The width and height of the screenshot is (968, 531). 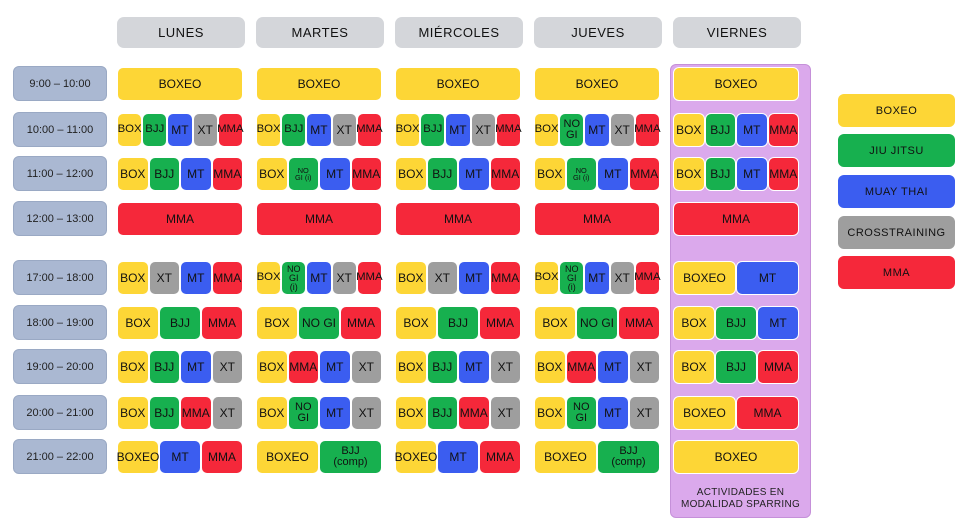 I want to click on slot-day0-row3: MMA, so click(x=180, y=219).